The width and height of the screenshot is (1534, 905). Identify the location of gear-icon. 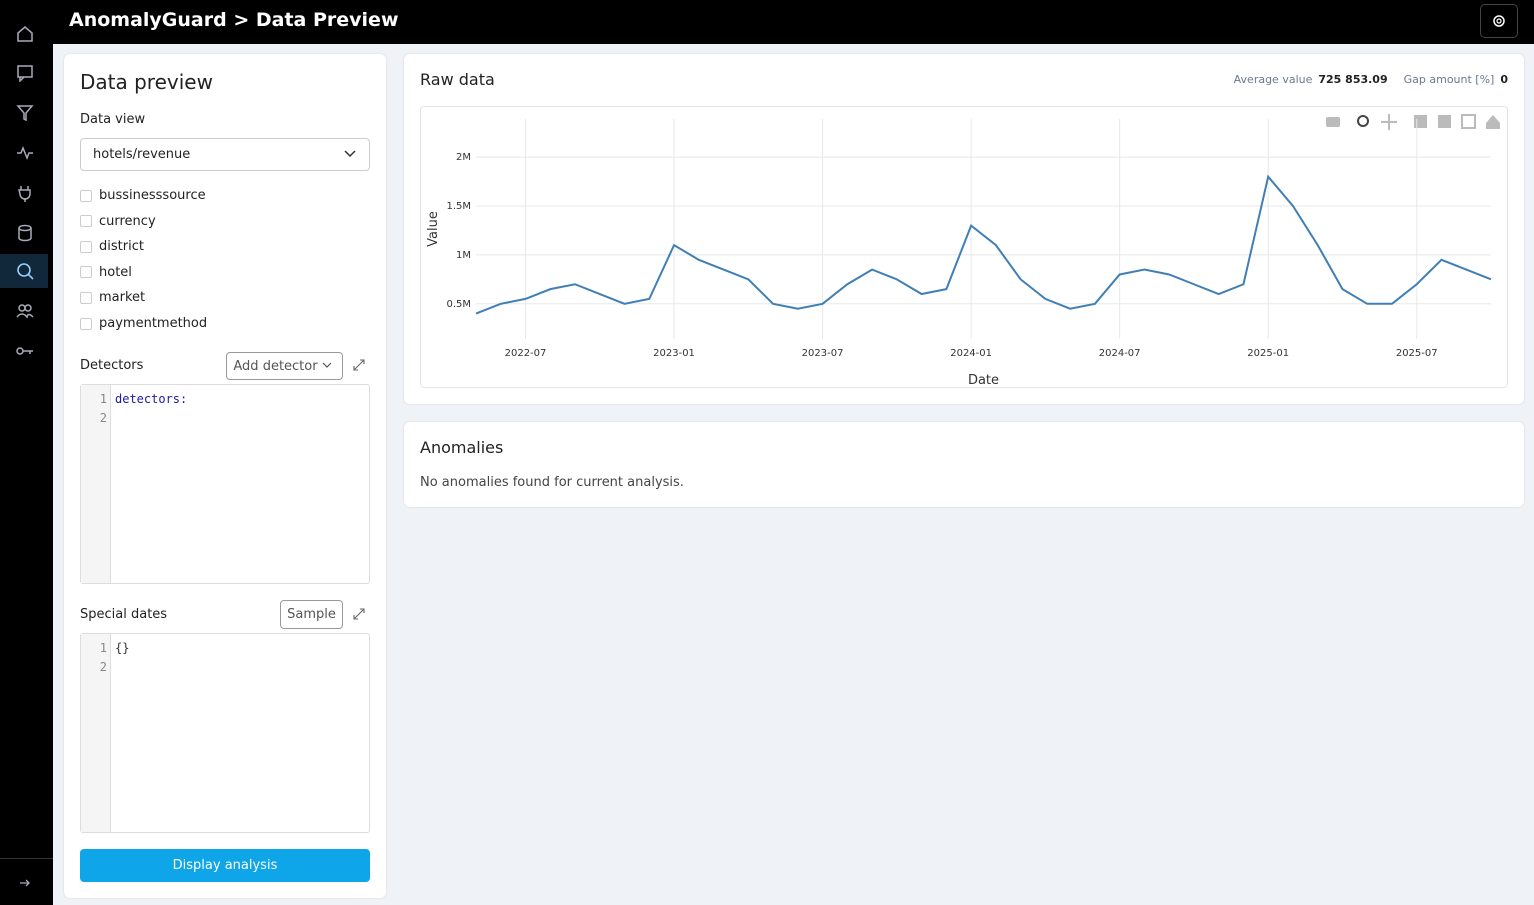
(1499, 21).